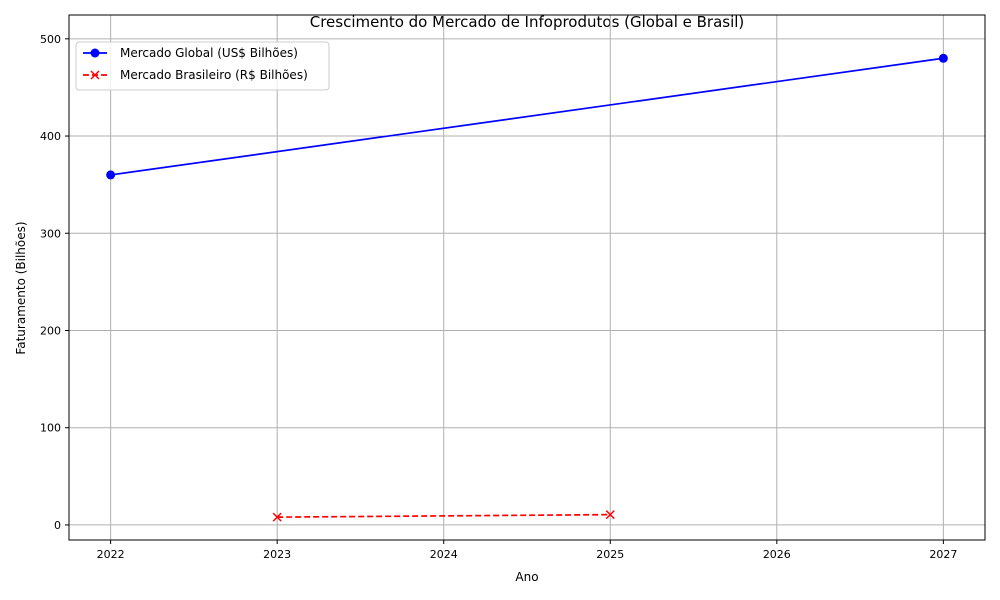  What do you see at coordinates (50, 428) in the screenshot?
I see `y-tick-label: 100` at bounding box center [50, 428].